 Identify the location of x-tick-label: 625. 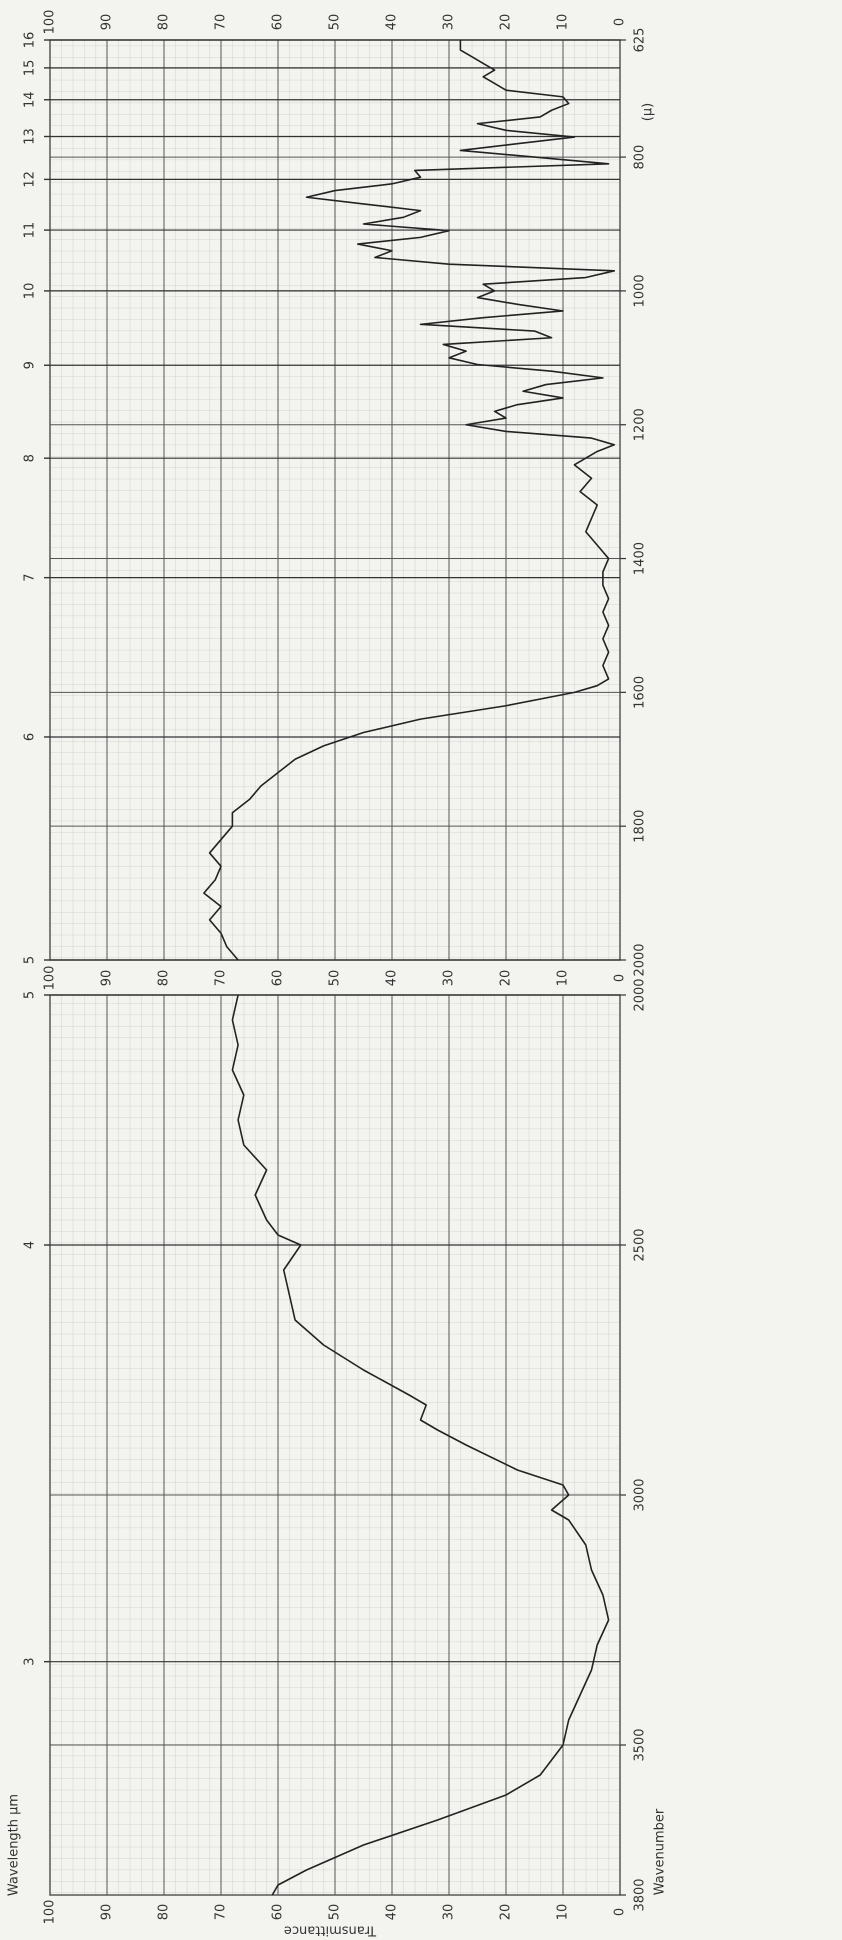
(640, 40).